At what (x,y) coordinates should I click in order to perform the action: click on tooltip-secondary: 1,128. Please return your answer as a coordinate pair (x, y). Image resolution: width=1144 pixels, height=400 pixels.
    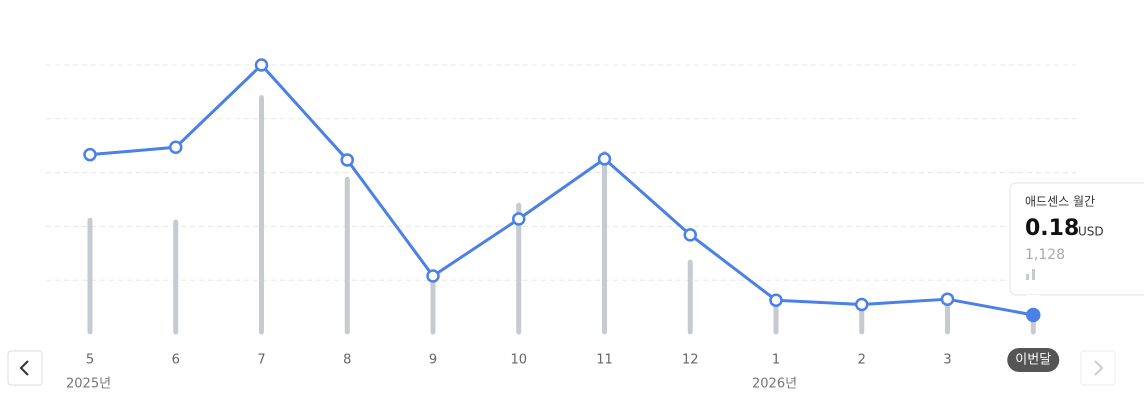
    Looking at the image, I should click on (1045, 255).